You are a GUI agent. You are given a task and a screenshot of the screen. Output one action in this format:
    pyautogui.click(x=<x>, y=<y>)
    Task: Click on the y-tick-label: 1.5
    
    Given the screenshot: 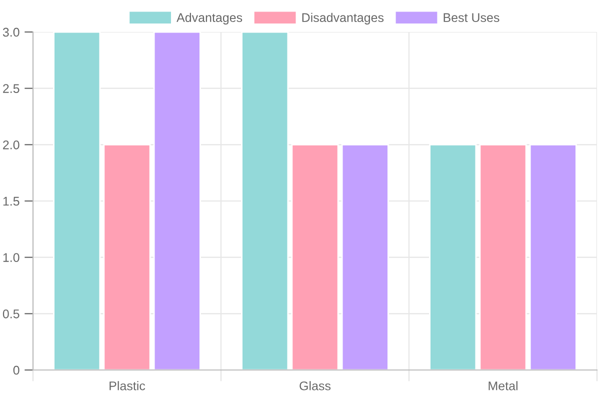 What is the action you would take?
    pyautogui.click(x=11, y=201)
    